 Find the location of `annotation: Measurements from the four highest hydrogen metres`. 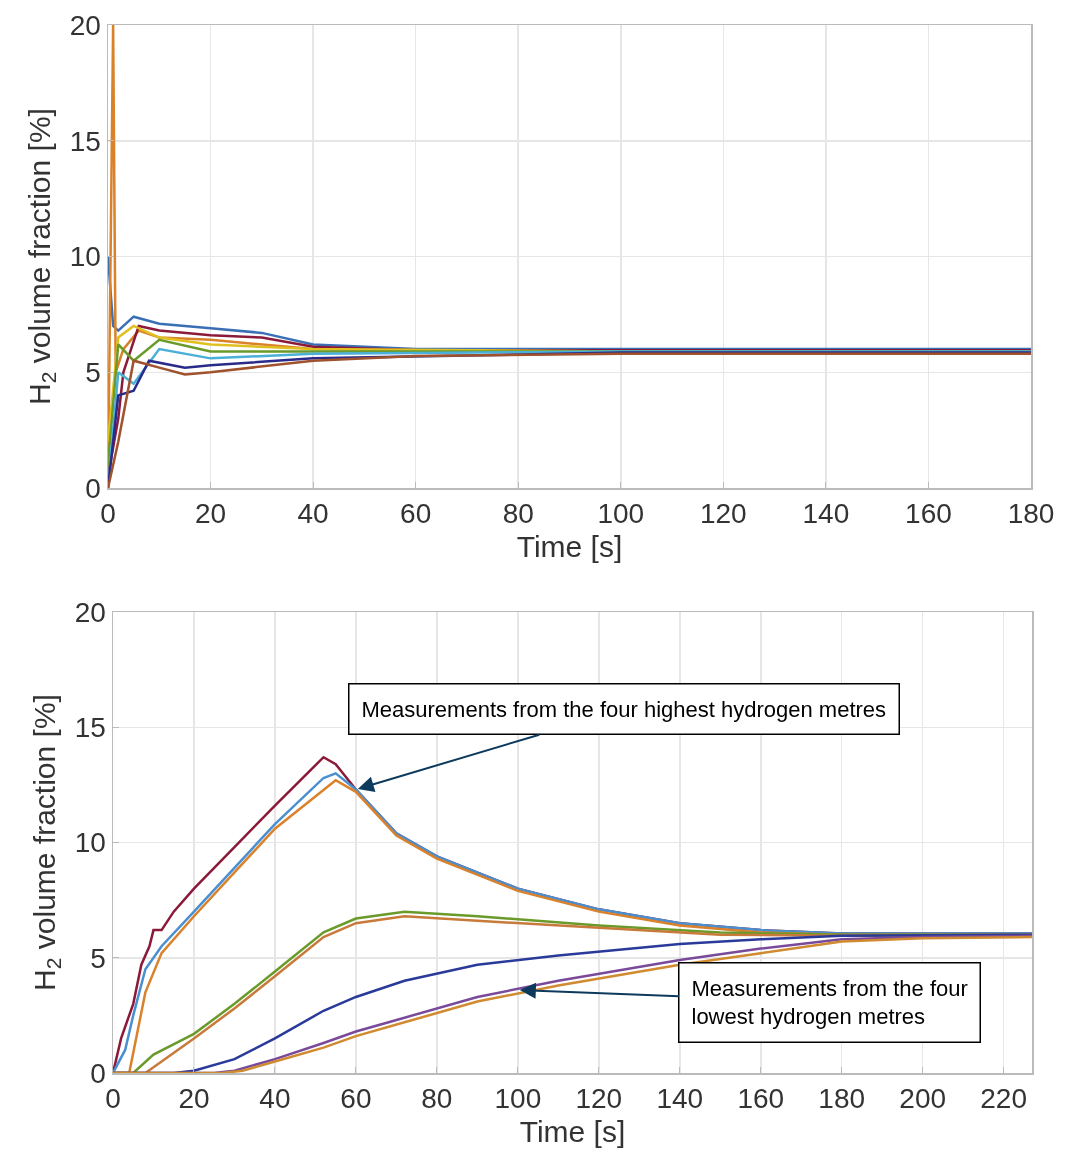

annotation: Measurements from the four highest hydrogen metres is located at coordinates (624, 709).